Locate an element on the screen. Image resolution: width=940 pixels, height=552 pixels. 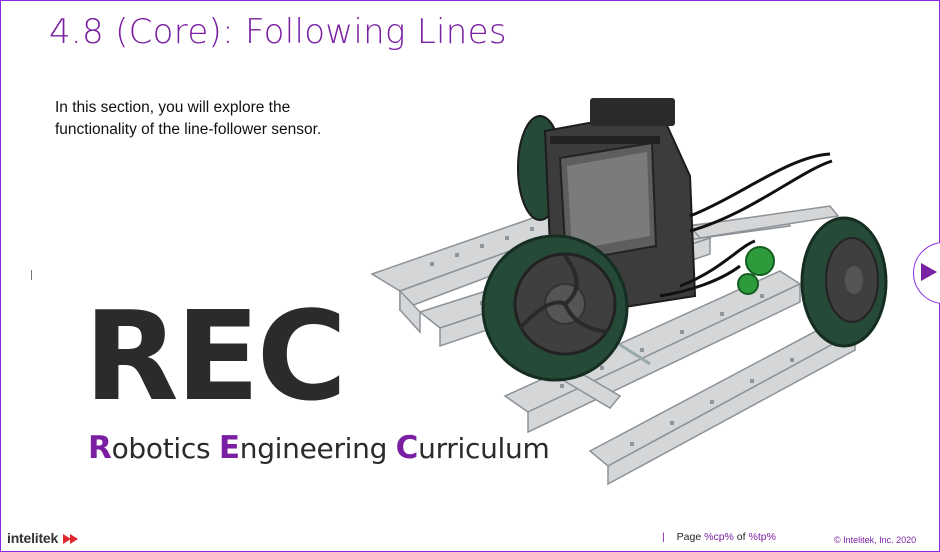
green-gears is located at coordinates (756, 270).